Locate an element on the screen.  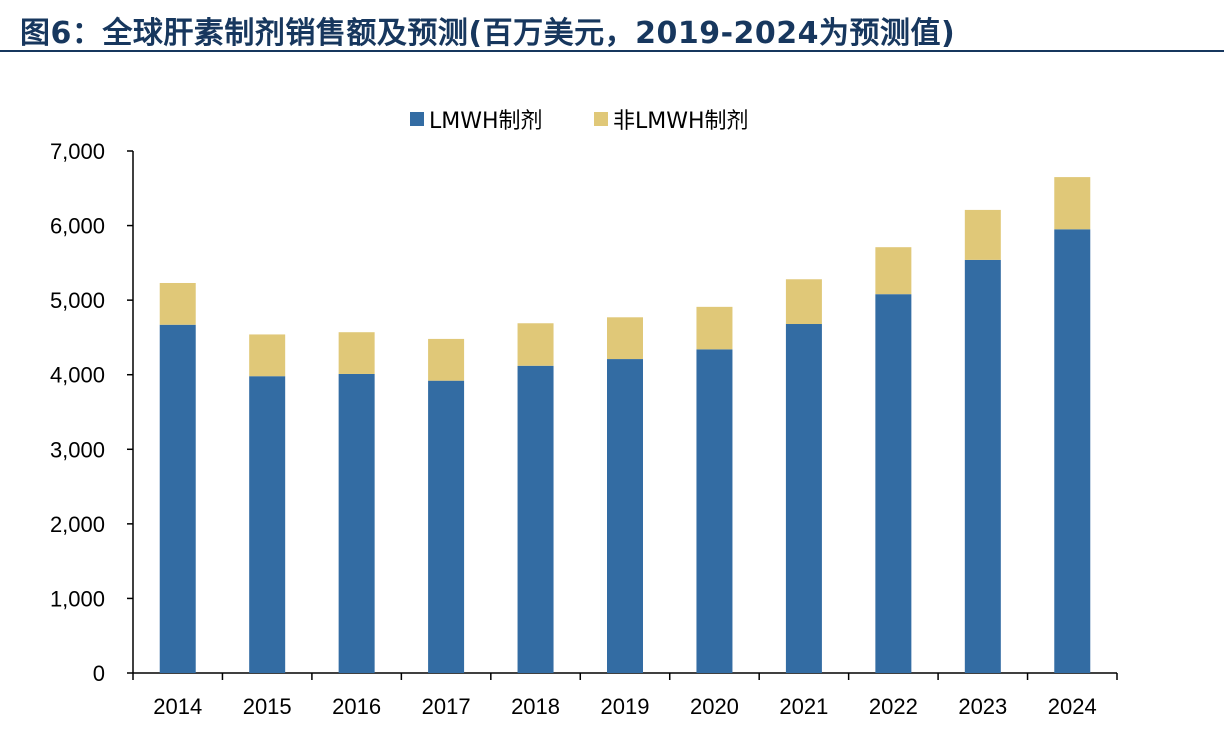
x-tick-label: 2020 is located at coordinates (714, 706).